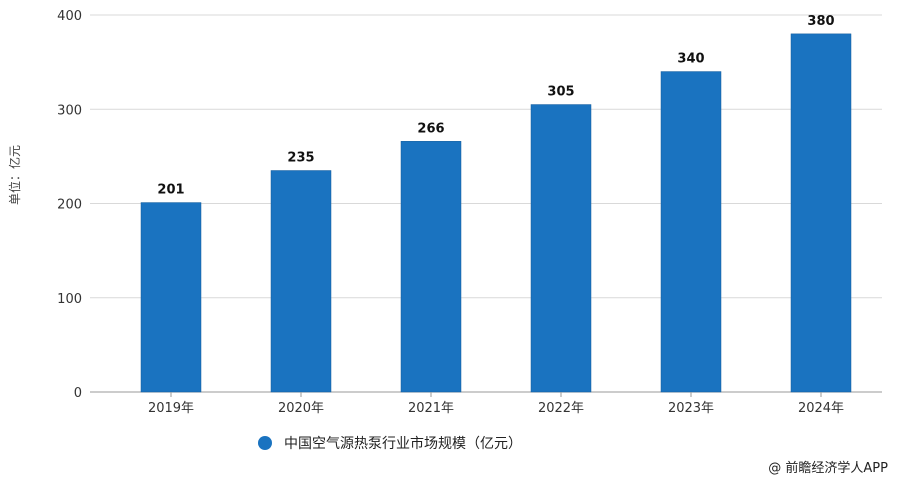  Describe the element at coordinates (69, 16) in the screenshot. I see `y-tick-label: 400` at that location.